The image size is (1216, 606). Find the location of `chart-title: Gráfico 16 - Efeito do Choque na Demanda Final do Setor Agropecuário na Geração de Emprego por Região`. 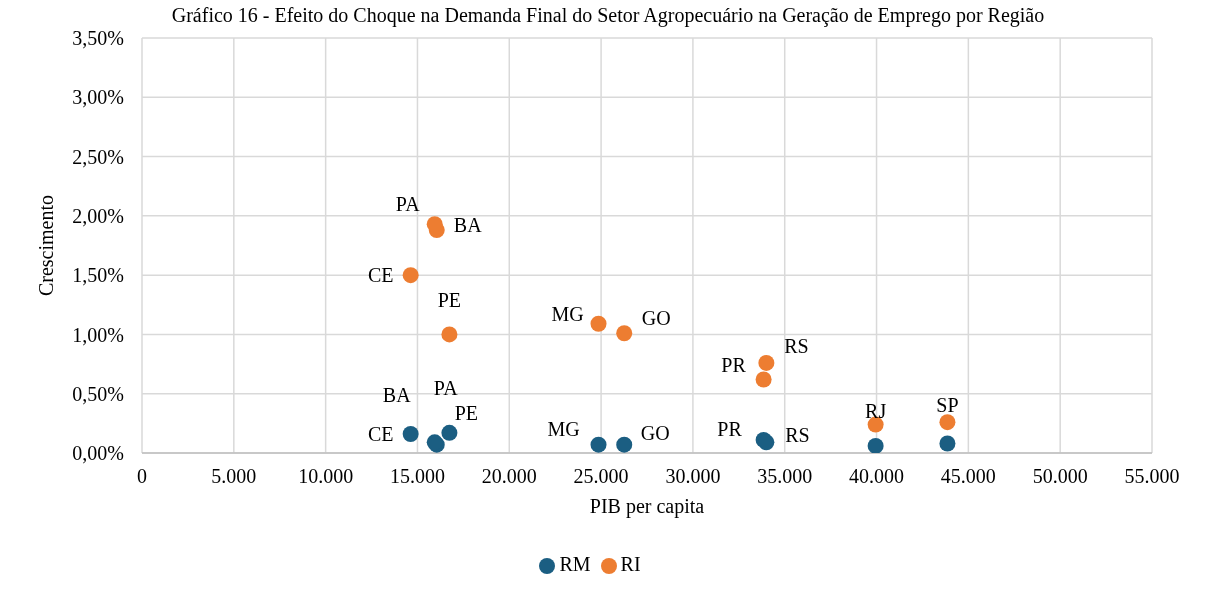

chart-title: Gráfico 16 - Efeito do Choque na Demanda Final do Setor Agropecuário na Geração de Emprego por Região is located at coordinates (608, 15).